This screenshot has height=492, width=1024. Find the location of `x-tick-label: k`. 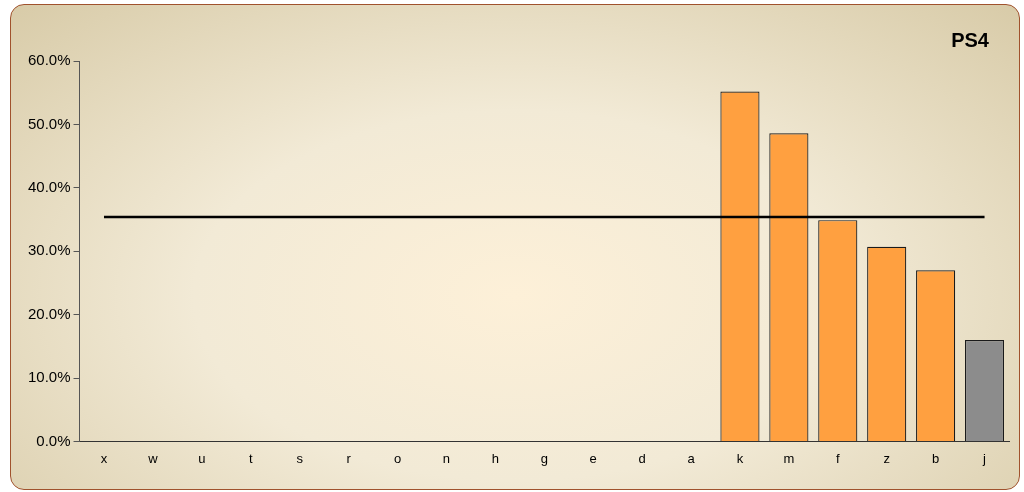

x-tick-label: k is located at coordinates (740, 458).